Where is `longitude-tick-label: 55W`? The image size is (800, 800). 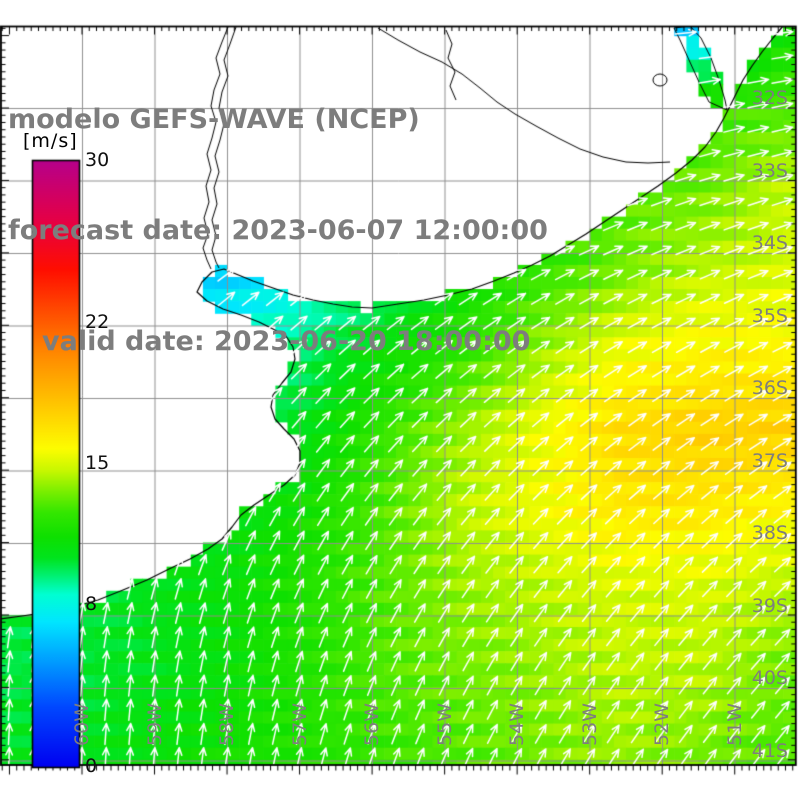 longitude-tick-label: 55W is located at coordinates (444, 724).